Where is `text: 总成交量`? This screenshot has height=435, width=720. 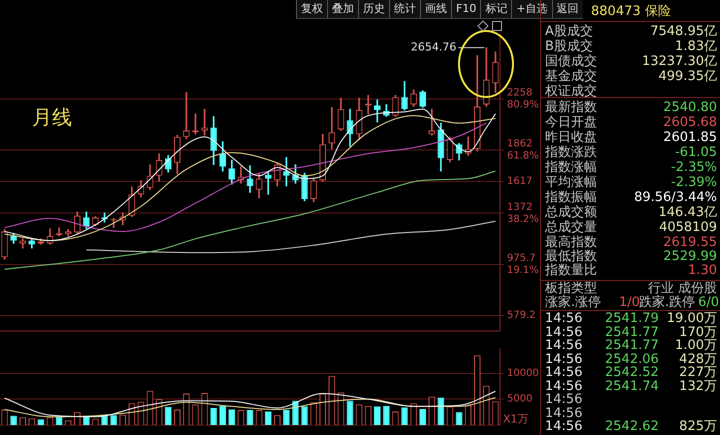 text: 总成交量 is located at coordinates (571, 227).